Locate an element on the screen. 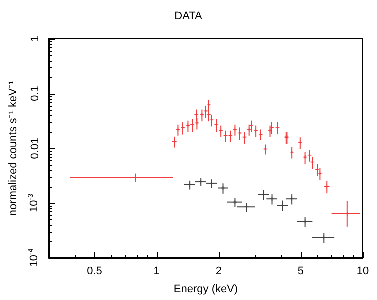 This screenshot has height=300, width=377. x-tick-label: 10 is located at coordinates (363, 272).